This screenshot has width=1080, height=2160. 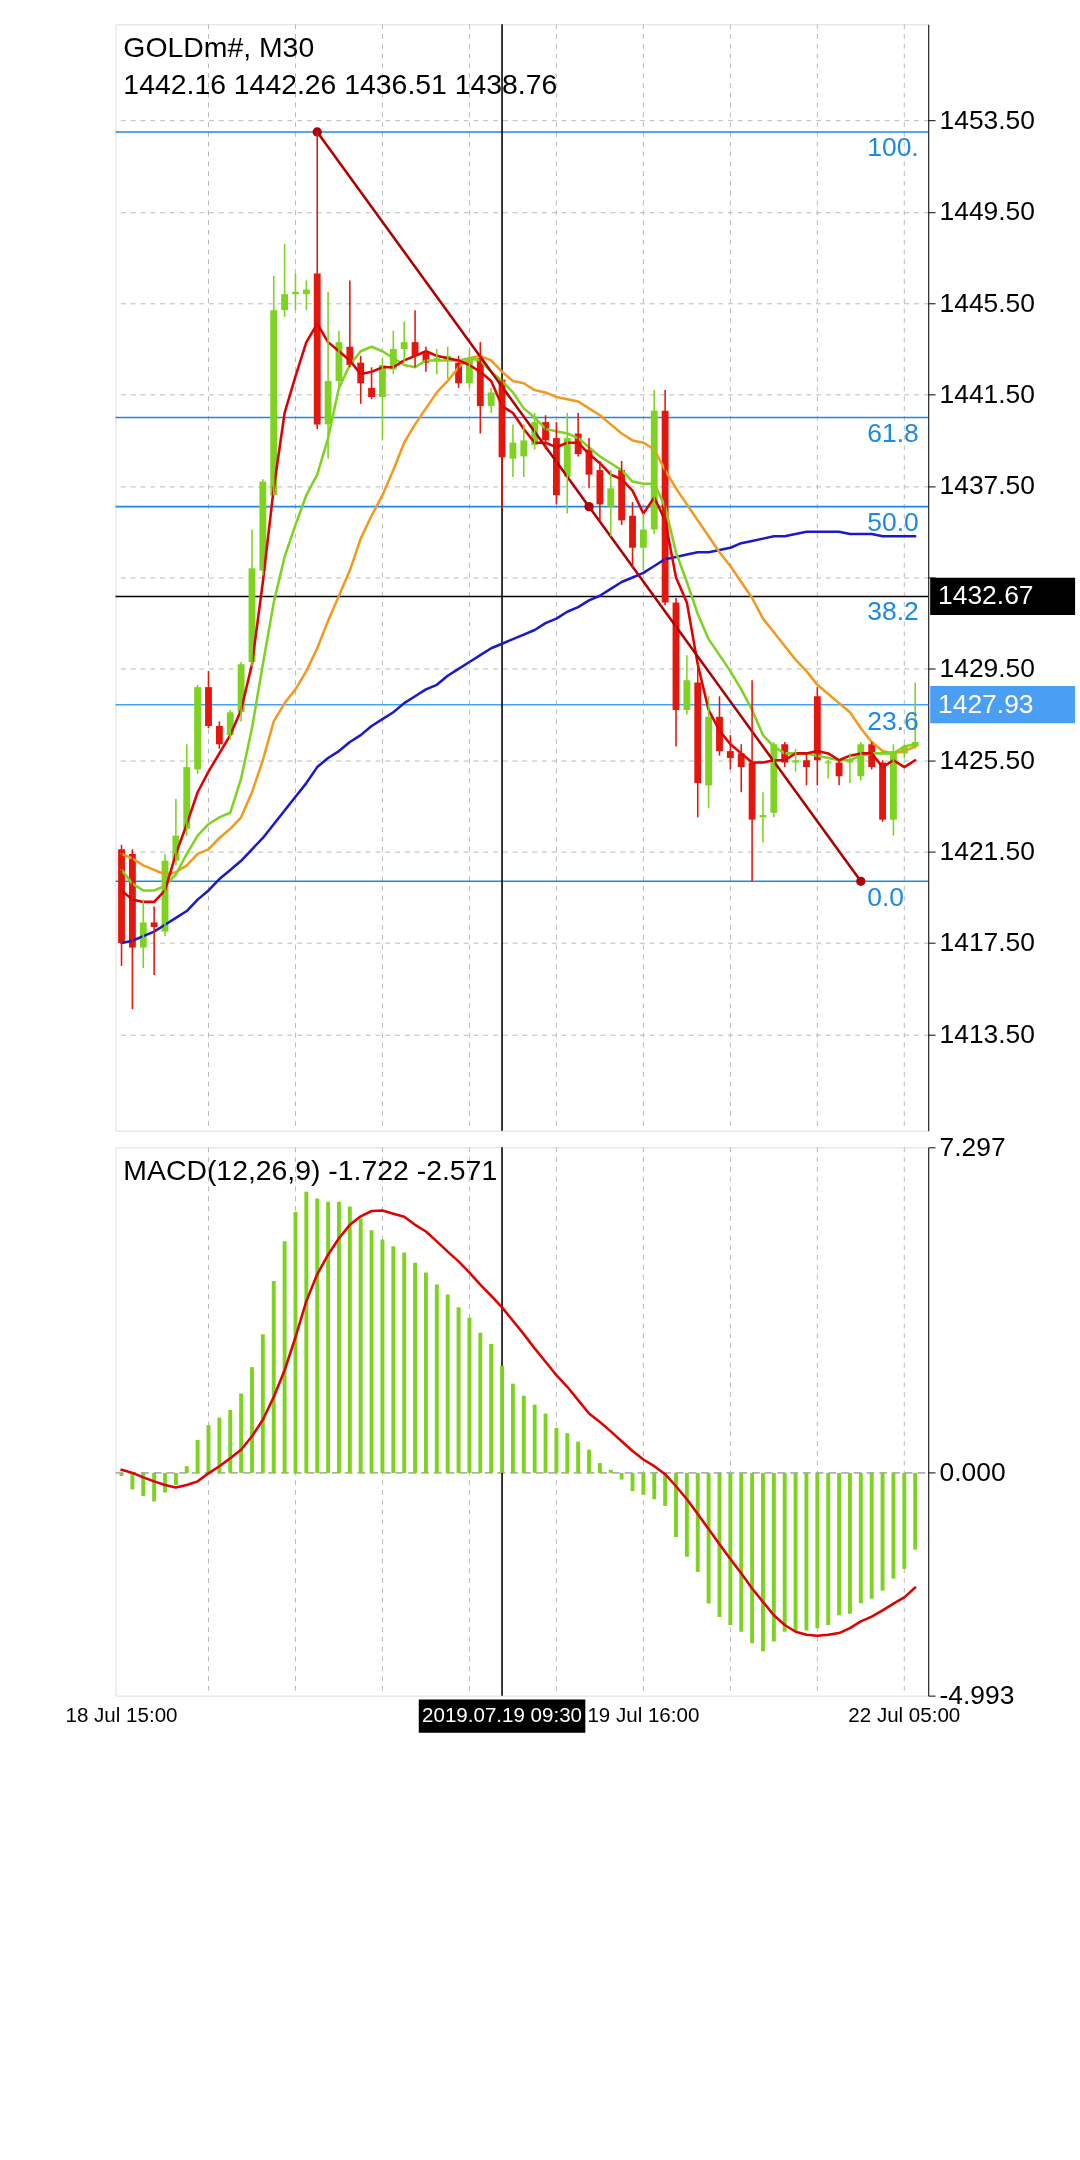 I want to click on y-tick-label: 0.000, so click(x=972, y=1472).